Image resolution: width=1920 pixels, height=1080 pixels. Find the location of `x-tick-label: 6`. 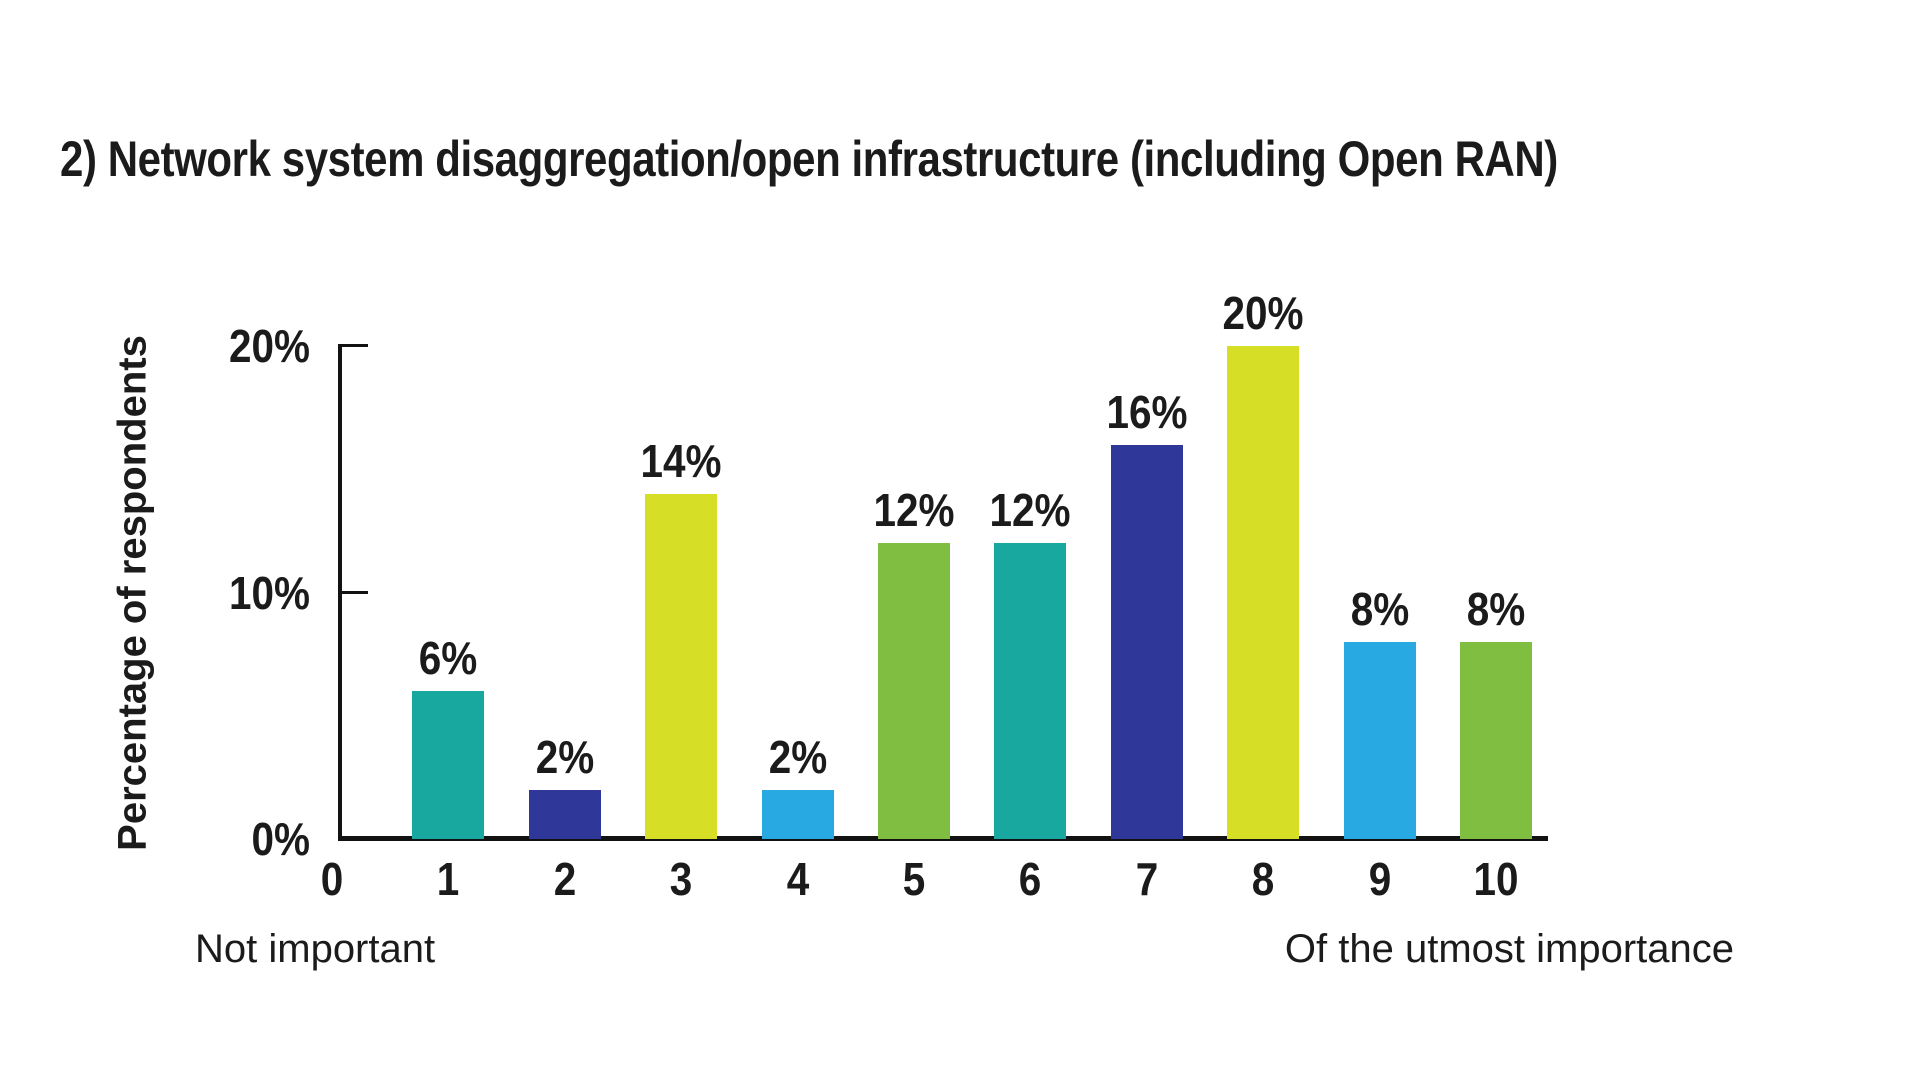

x-tick-label: 6 is located at coordinates (1030, 879).